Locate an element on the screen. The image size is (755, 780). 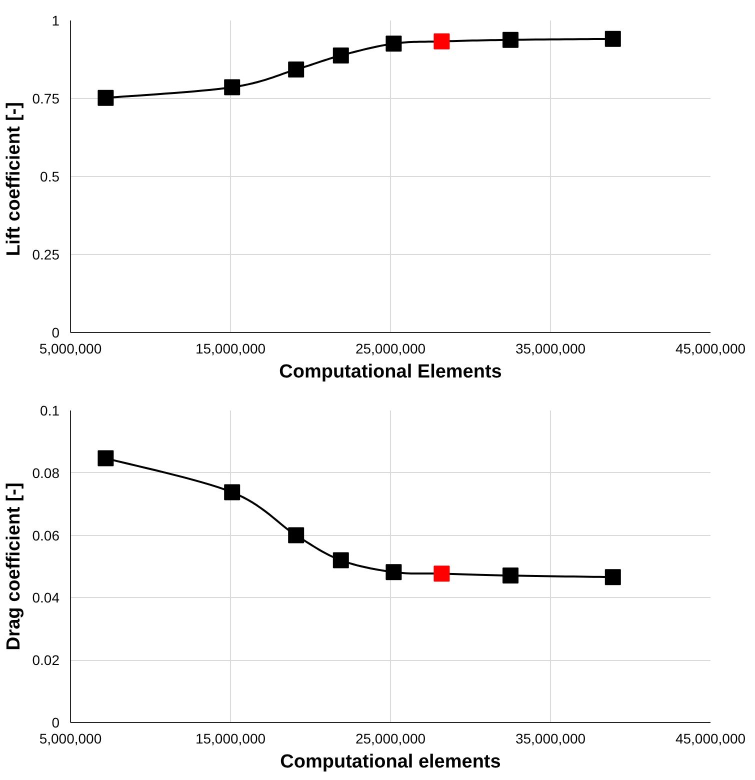
y-axis-title: Drag coefficient [-] is located at coordinates (13, 566).